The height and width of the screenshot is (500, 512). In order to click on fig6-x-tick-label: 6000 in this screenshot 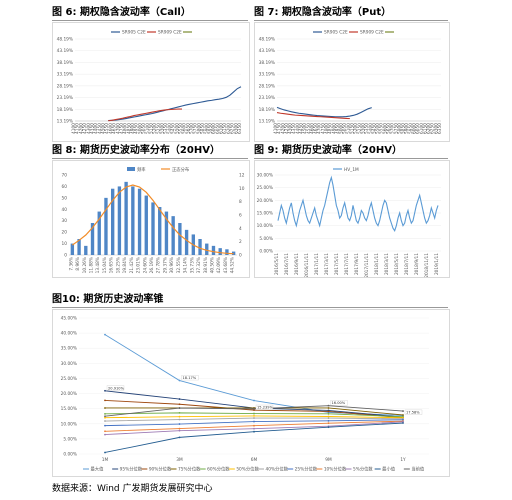, I will do `click(214, 128)`.